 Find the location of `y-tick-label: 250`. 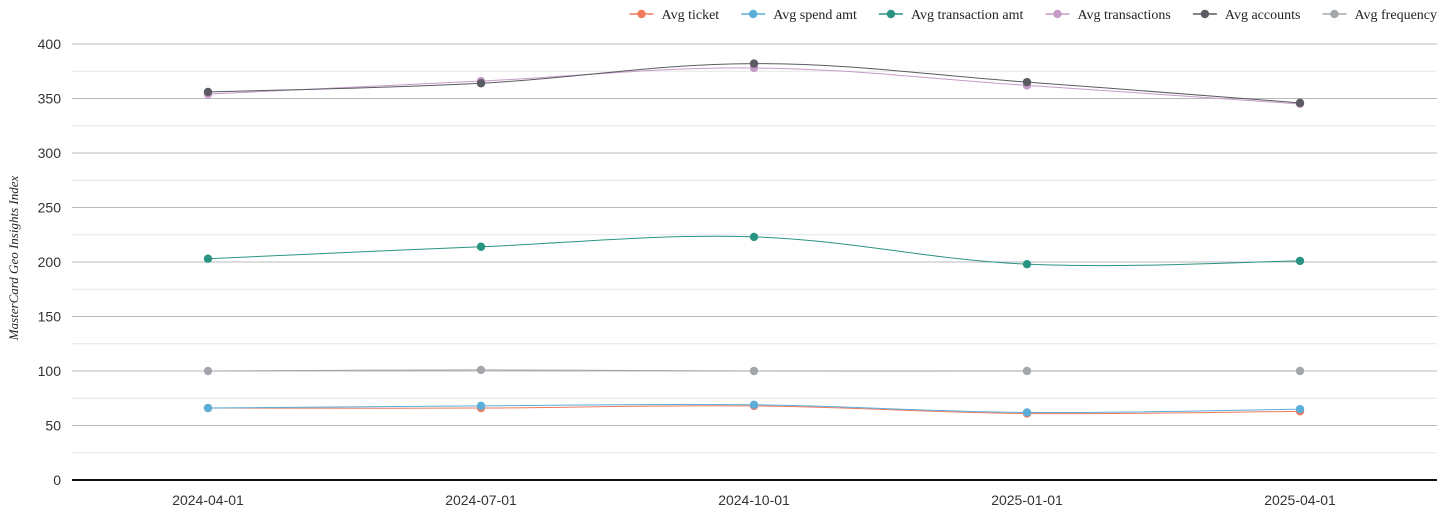

y-tick-label: 250 is located at coordinates (50, 208).